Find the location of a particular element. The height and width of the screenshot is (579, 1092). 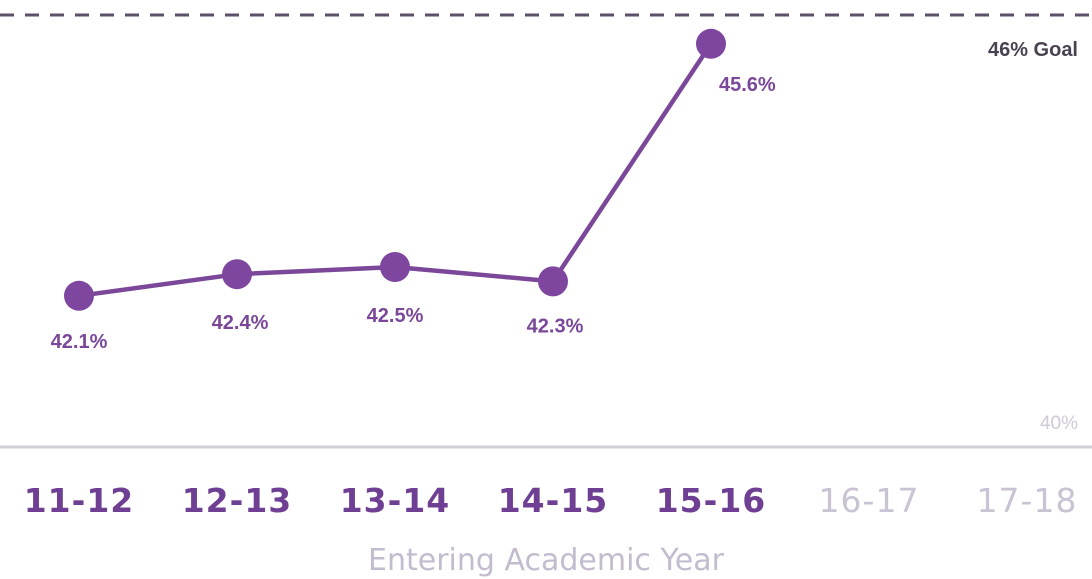

x-tick-label: 11-12 is located at coordinates (79, 500).